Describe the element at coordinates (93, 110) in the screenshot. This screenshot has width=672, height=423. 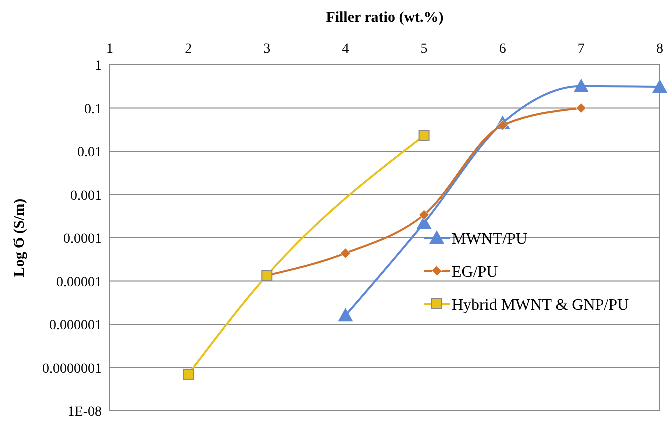
I see `y-tick-label: 0.1` at that location.